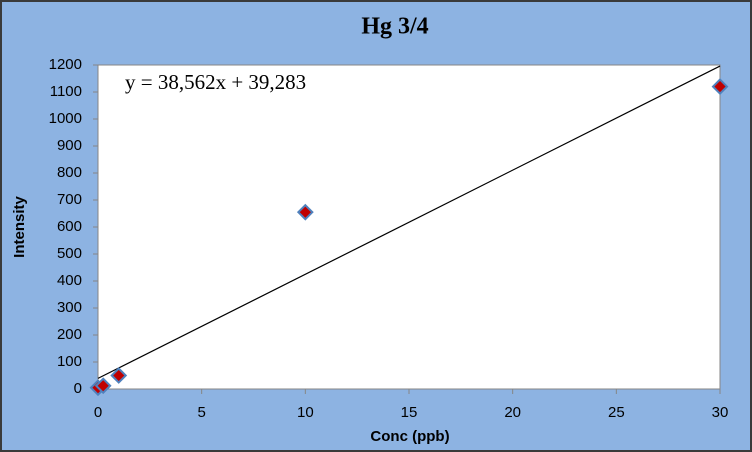 The image size is (752, 452). Describe the element at coordinates (616, 412) in the screenshot. I see `x-tick-label: 25` at that location.